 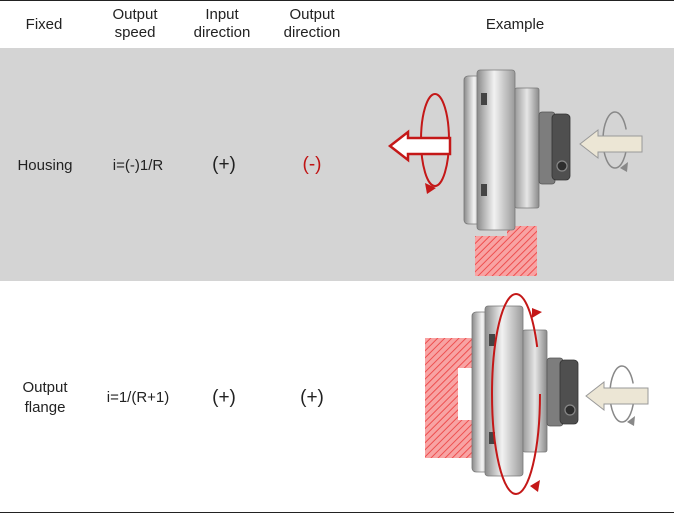 What do you see at coordinates (222, 23) in the screenshot?
I see `header-input-direction: Input direction` at bounding box center [222, 23].